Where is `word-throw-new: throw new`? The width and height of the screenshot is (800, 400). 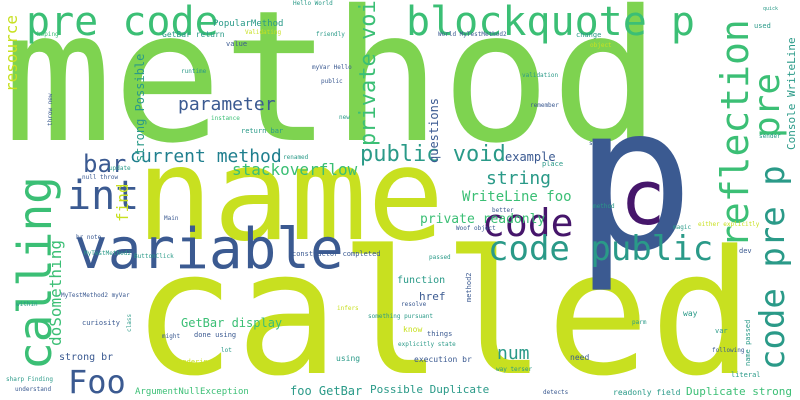
word-throw-new: throw new is located at coordinates (50, 109).